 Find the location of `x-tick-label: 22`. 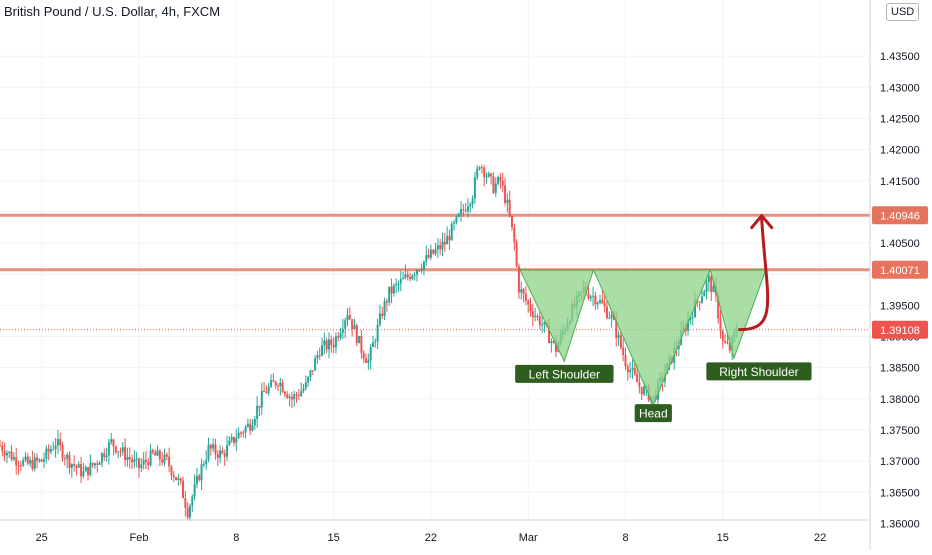

x-tick-label: 22 is located at coordinates (431, 538).